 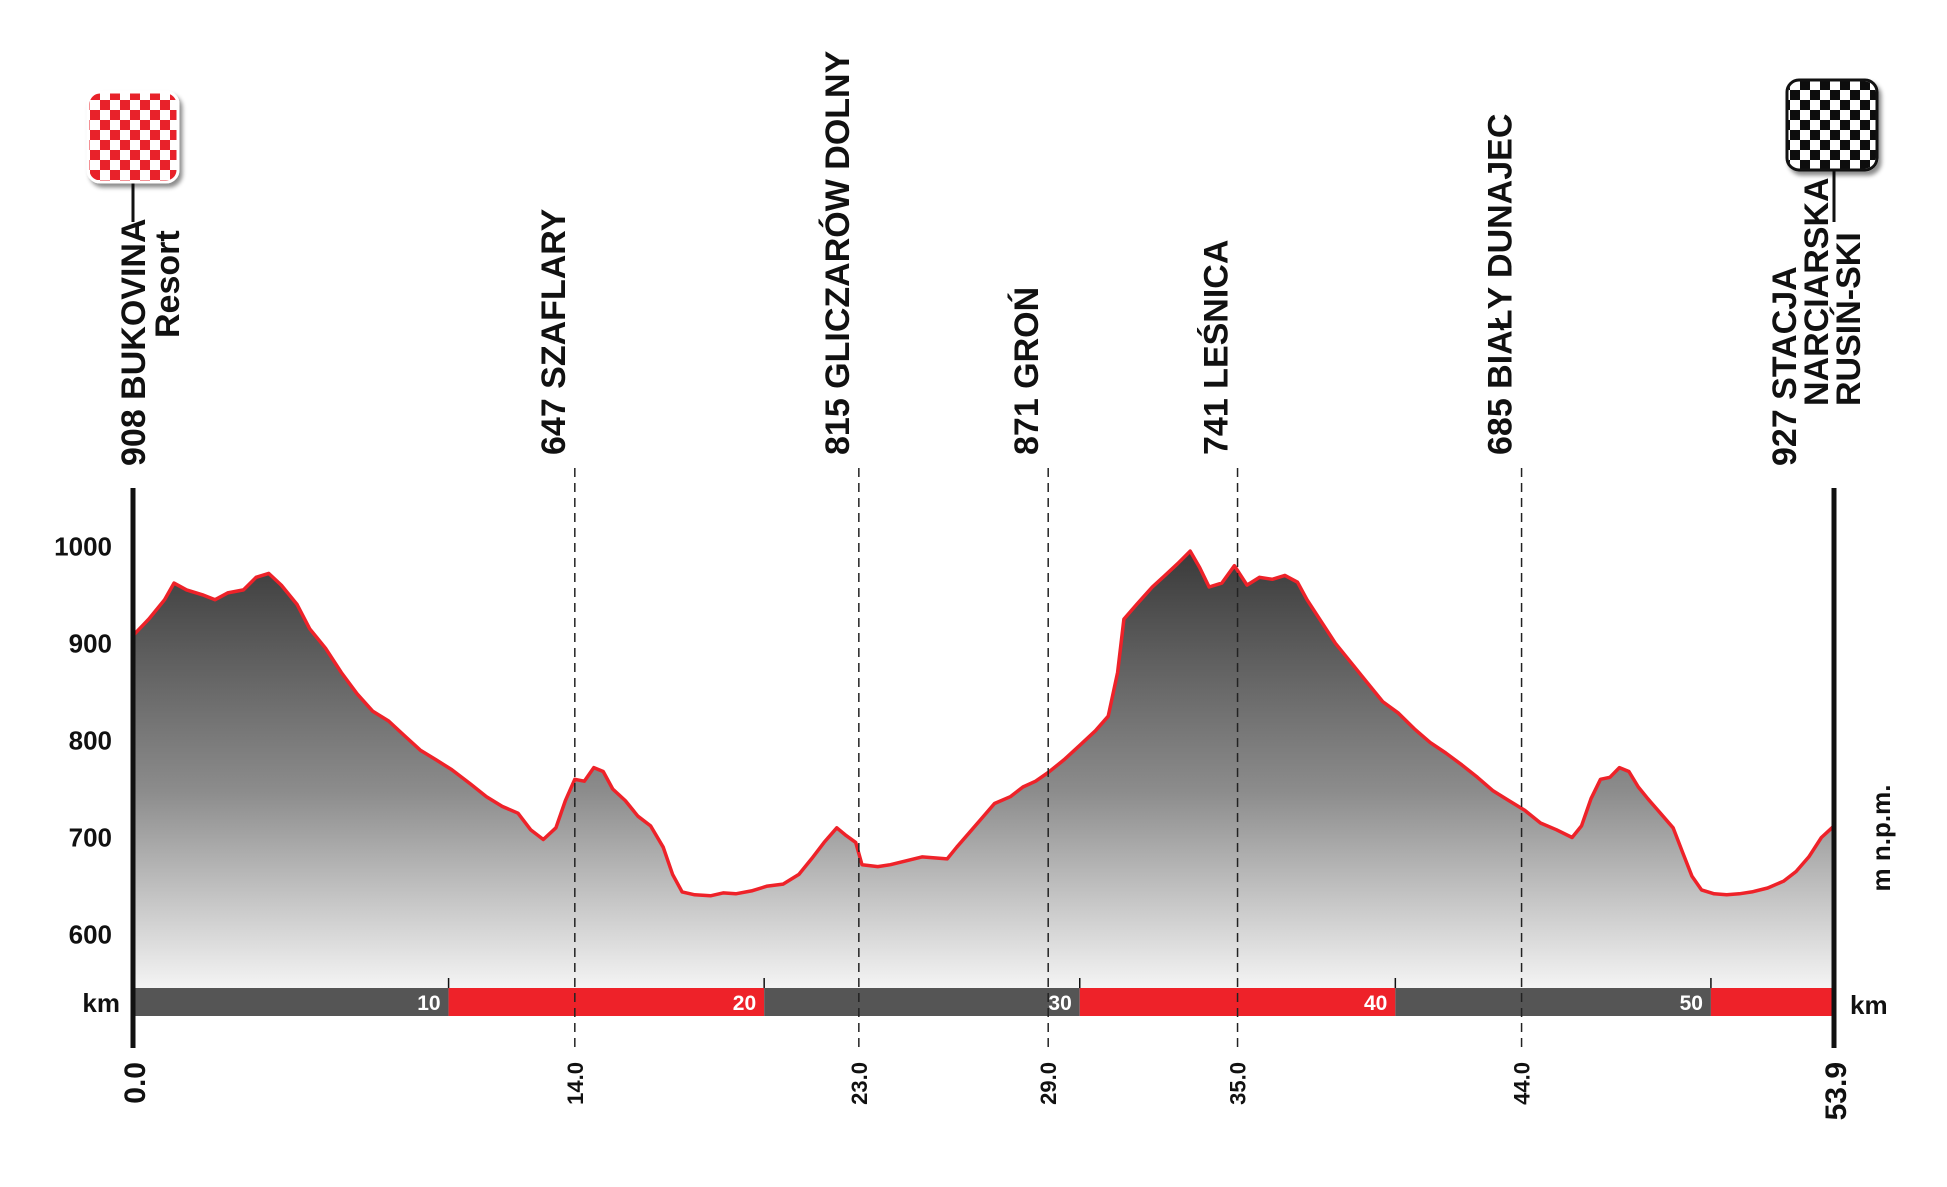 I want to click on checkpoint-label: 647 SZAFLARY, so click(x=554, y=331).